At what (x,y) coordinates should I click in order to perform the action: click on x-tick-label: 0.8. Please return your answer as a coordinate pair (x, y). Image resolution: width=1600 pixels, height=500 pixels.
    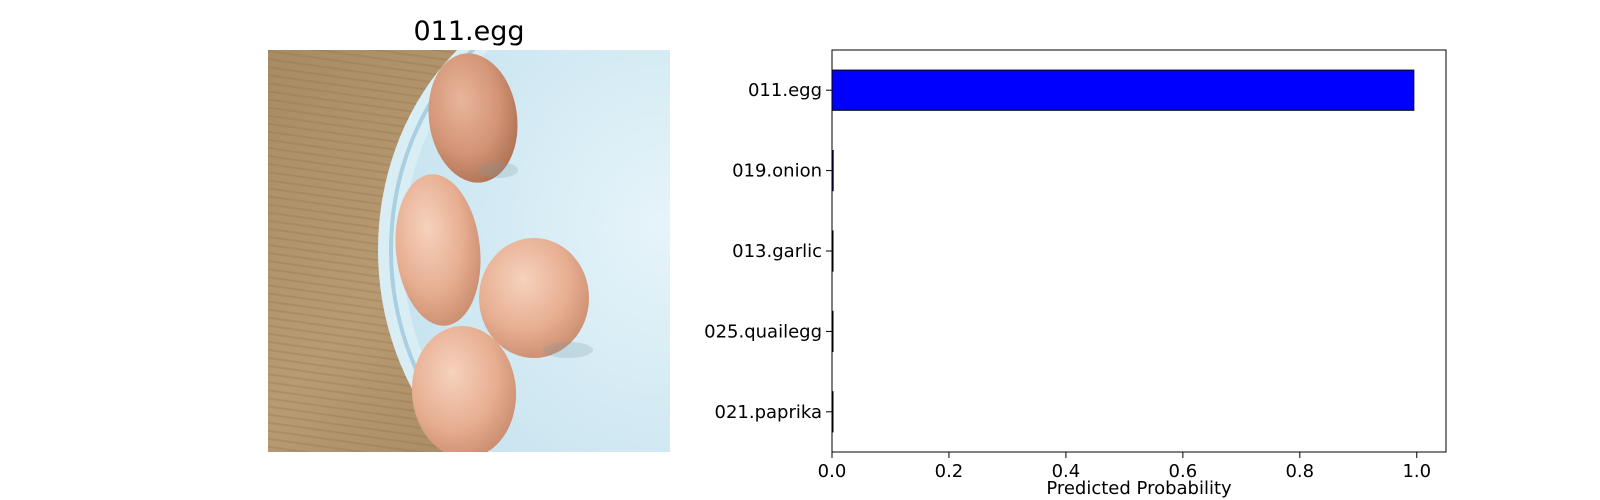
    Looking at the image, I should click on (1299, 471).